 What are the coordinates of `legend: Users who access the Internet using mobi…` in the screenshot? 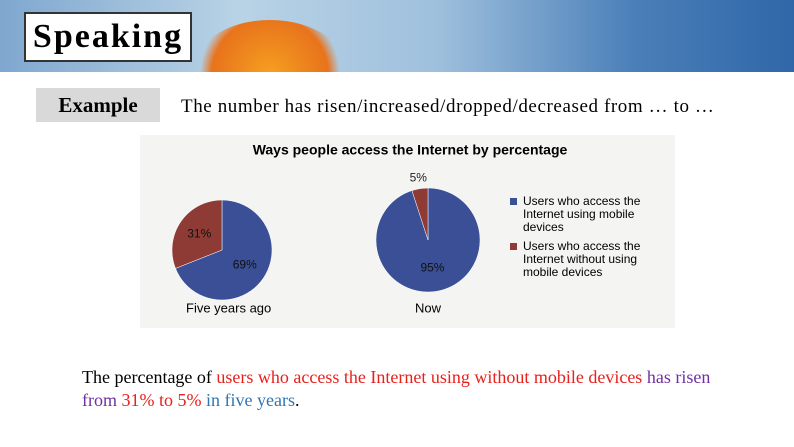 It's located at (585, 240).